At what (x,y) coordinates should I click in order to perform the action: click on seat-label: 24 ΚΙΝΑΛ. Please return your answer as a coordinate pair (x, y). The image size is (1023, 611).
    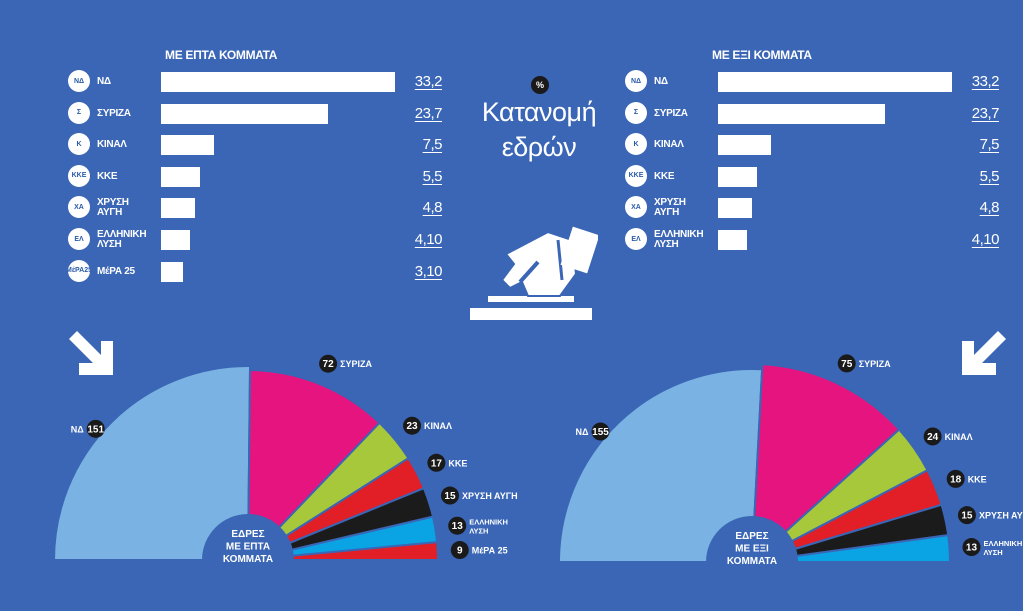
    Looking at the image, I should click on (948, 436).